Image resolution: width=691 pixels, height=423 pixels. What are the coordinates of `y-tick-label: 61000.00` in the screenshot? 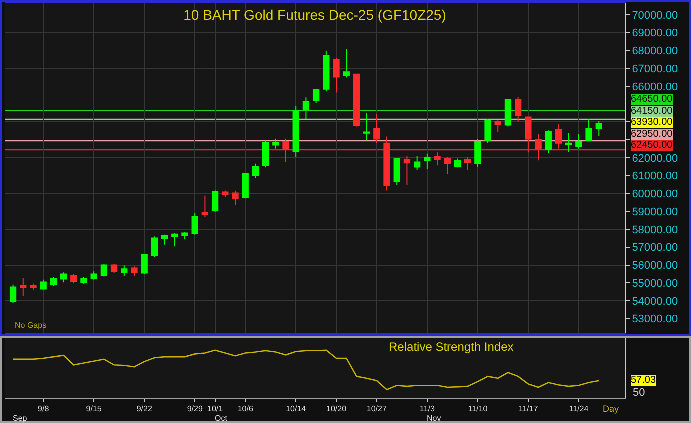 It's located at (655, 176).